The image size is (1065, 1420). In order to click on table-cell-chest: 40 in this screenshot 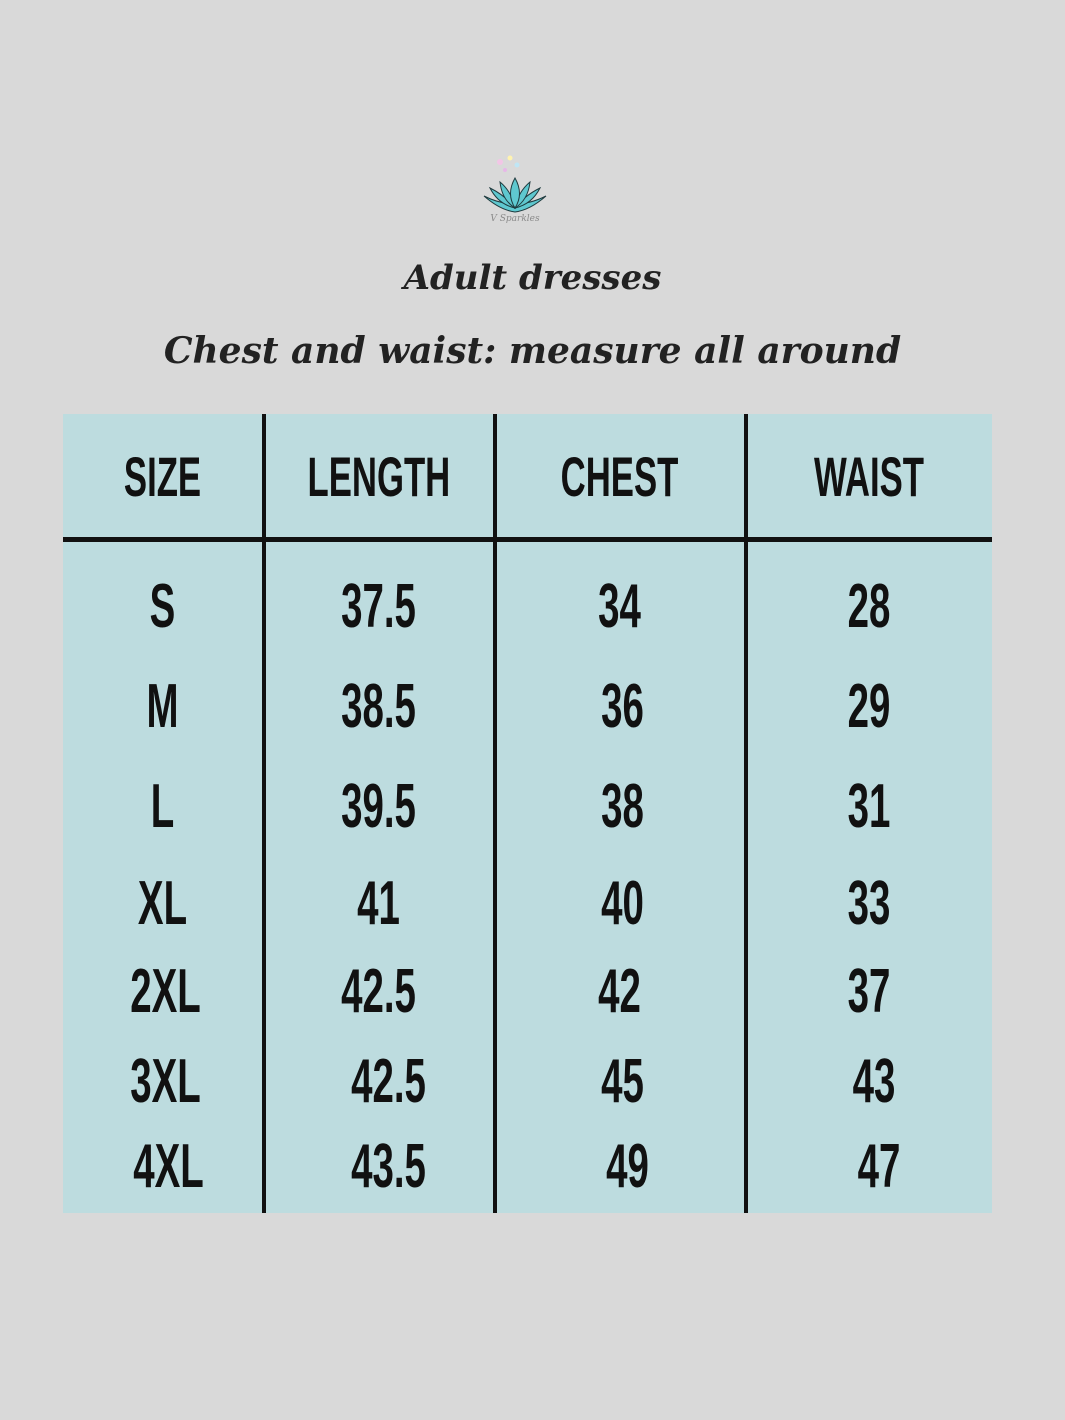, I will do `click(622, 903)`.